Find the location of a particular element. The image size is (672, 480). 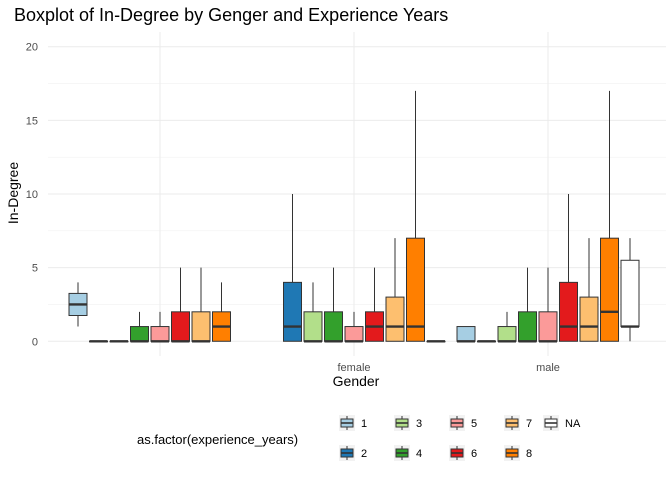

y-tick-label: 10 is located at coordinates (32, 195).